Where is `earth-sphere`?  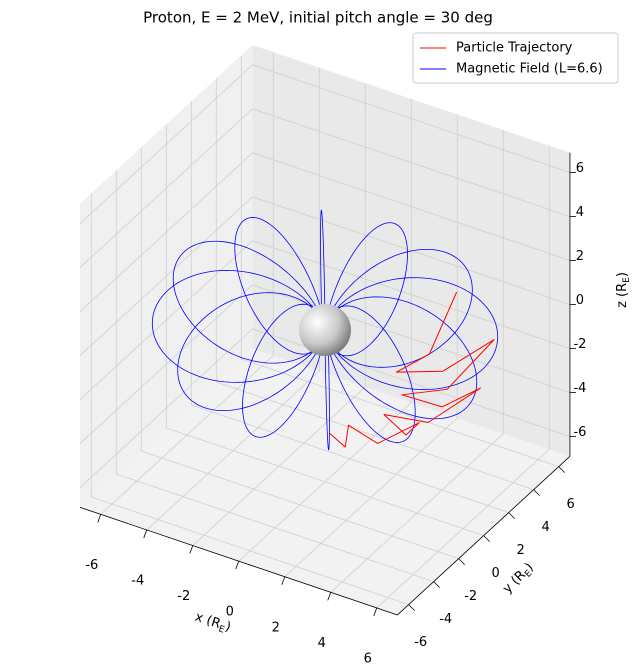 earth-sphere is located at coordinates (325, 330).